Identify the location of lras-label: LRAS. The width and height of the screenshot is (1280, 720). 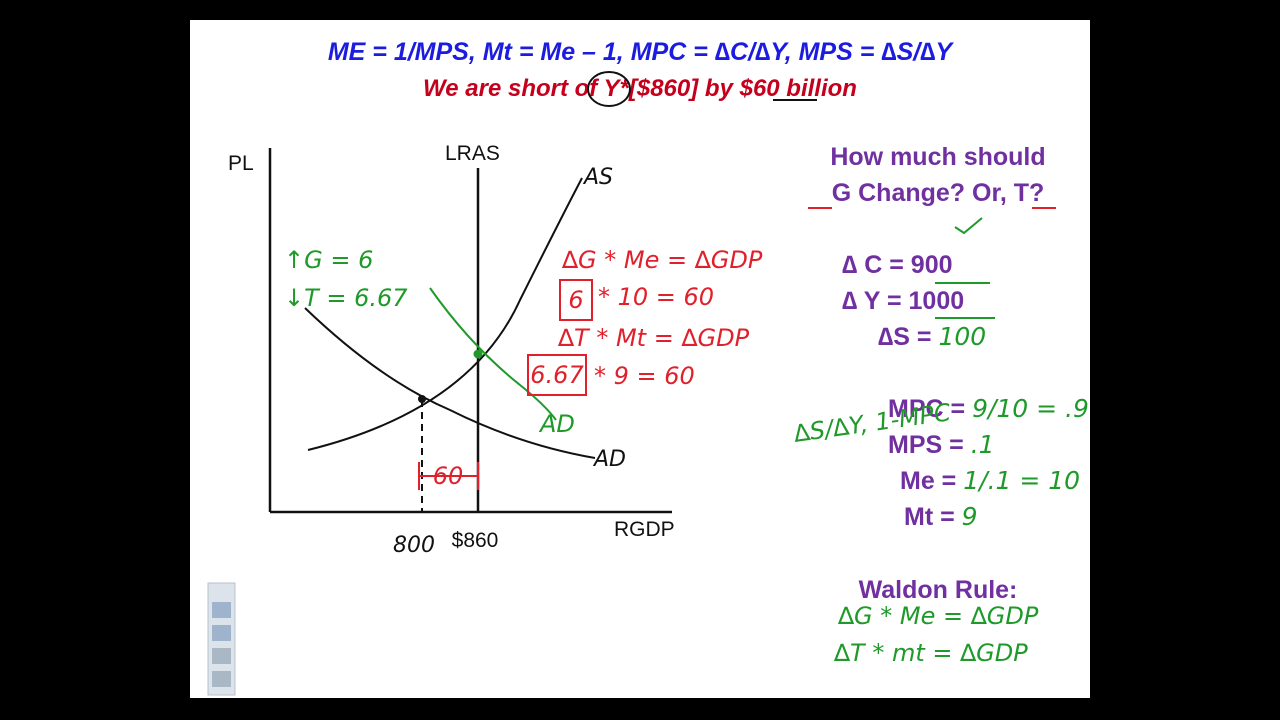
(472, 153).